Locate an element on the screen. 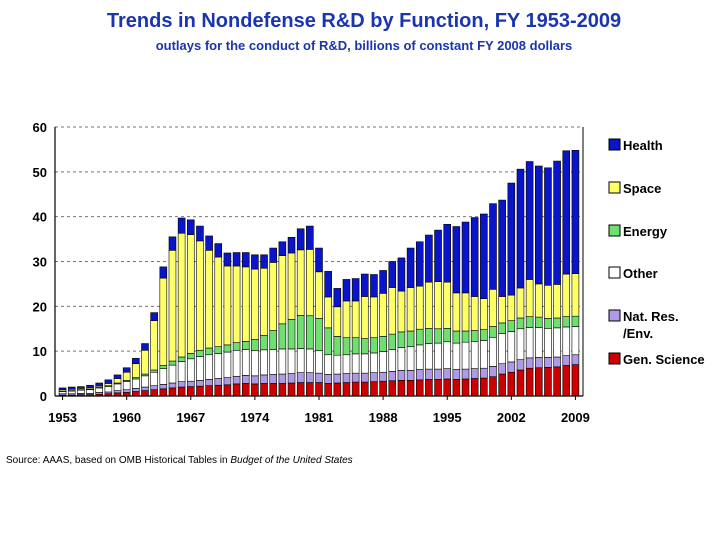 Image resolution: width=728 pixels, height=546 pixels. y-tick-label: 0 is located at coordinates (43, 396).